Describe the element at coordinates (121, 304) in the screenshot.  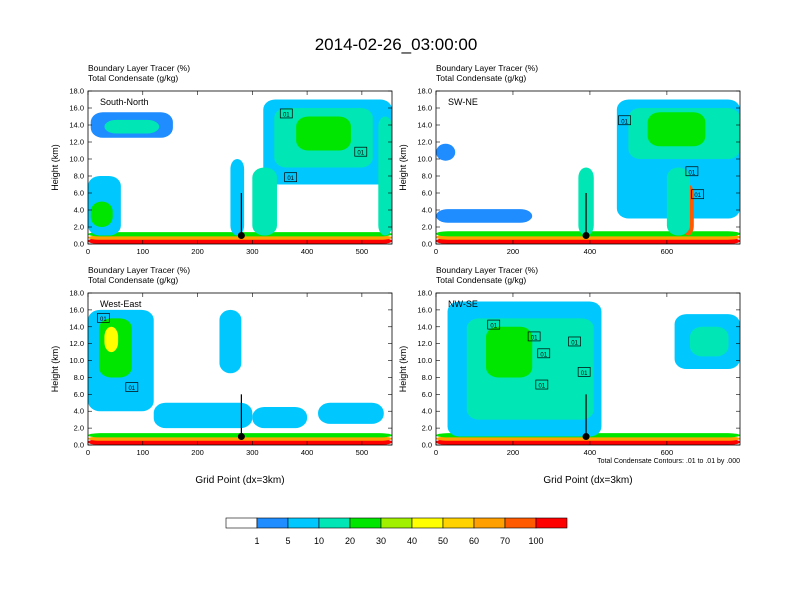
I see `panel-label: West-East` at that location.